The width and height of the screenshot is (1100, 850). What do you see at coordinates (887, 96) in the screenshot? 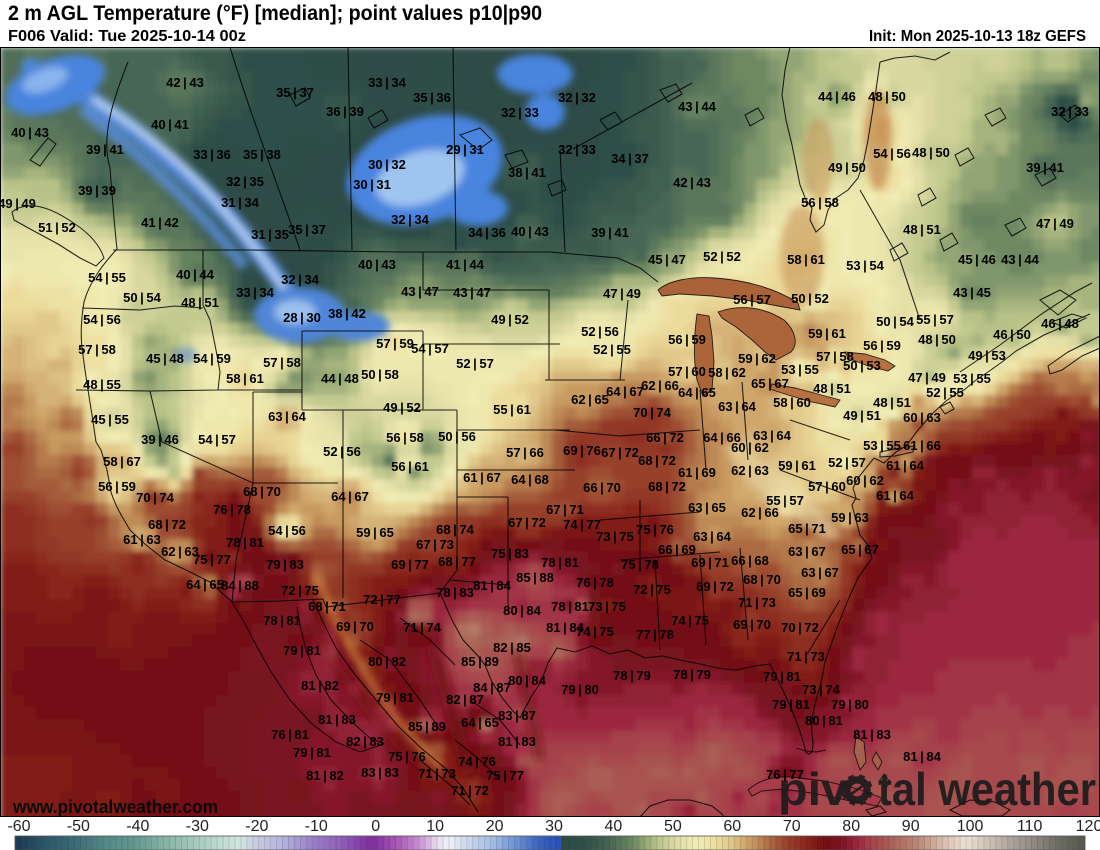
I see `svg-text: 48 | 50` at bounding box center [887, 96].